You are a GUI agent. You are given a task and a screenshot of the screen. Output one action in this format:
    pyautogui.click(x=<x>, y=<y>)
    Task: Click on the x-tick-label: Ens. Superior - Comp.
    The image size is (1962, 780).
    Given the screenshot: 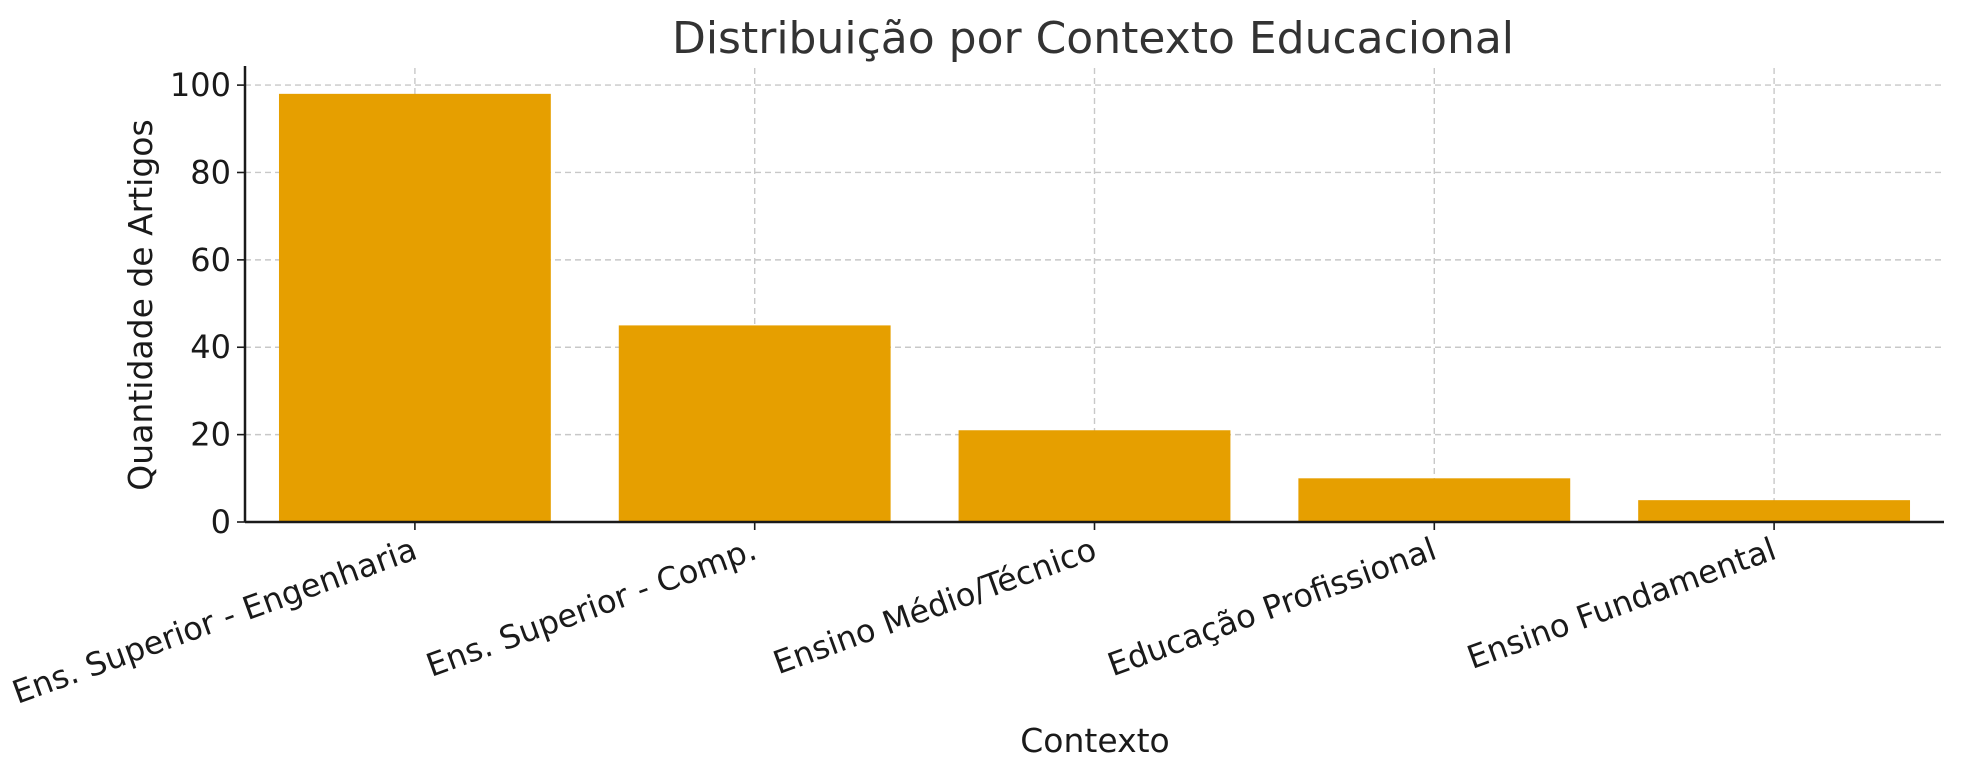 What is the action you would take?
    pyautogui.click(x=591, y=607)
    